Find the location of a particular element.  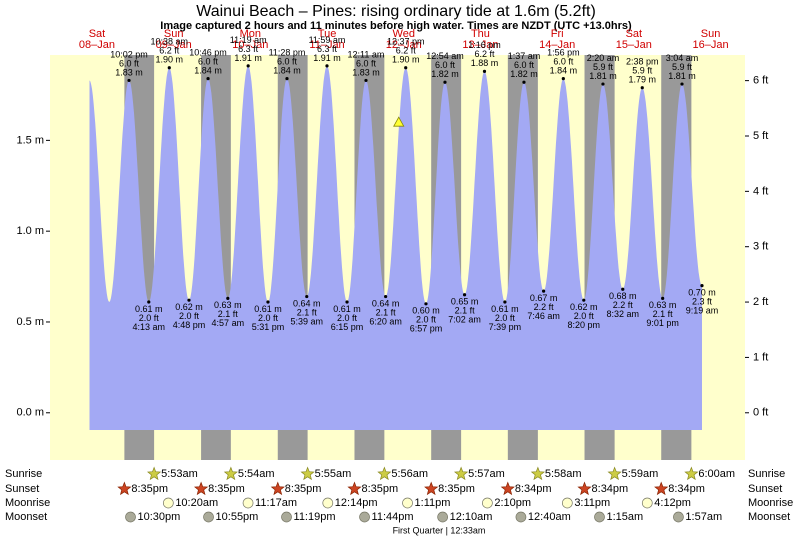

extreme-height-m: 0.67 m is located at coordinates (544, 298).